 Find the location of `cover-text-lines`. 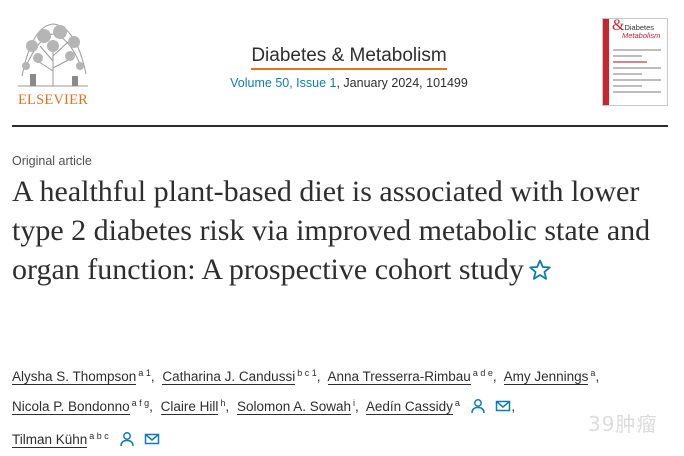

cover-text-lines is located at coordinates (637, 73).